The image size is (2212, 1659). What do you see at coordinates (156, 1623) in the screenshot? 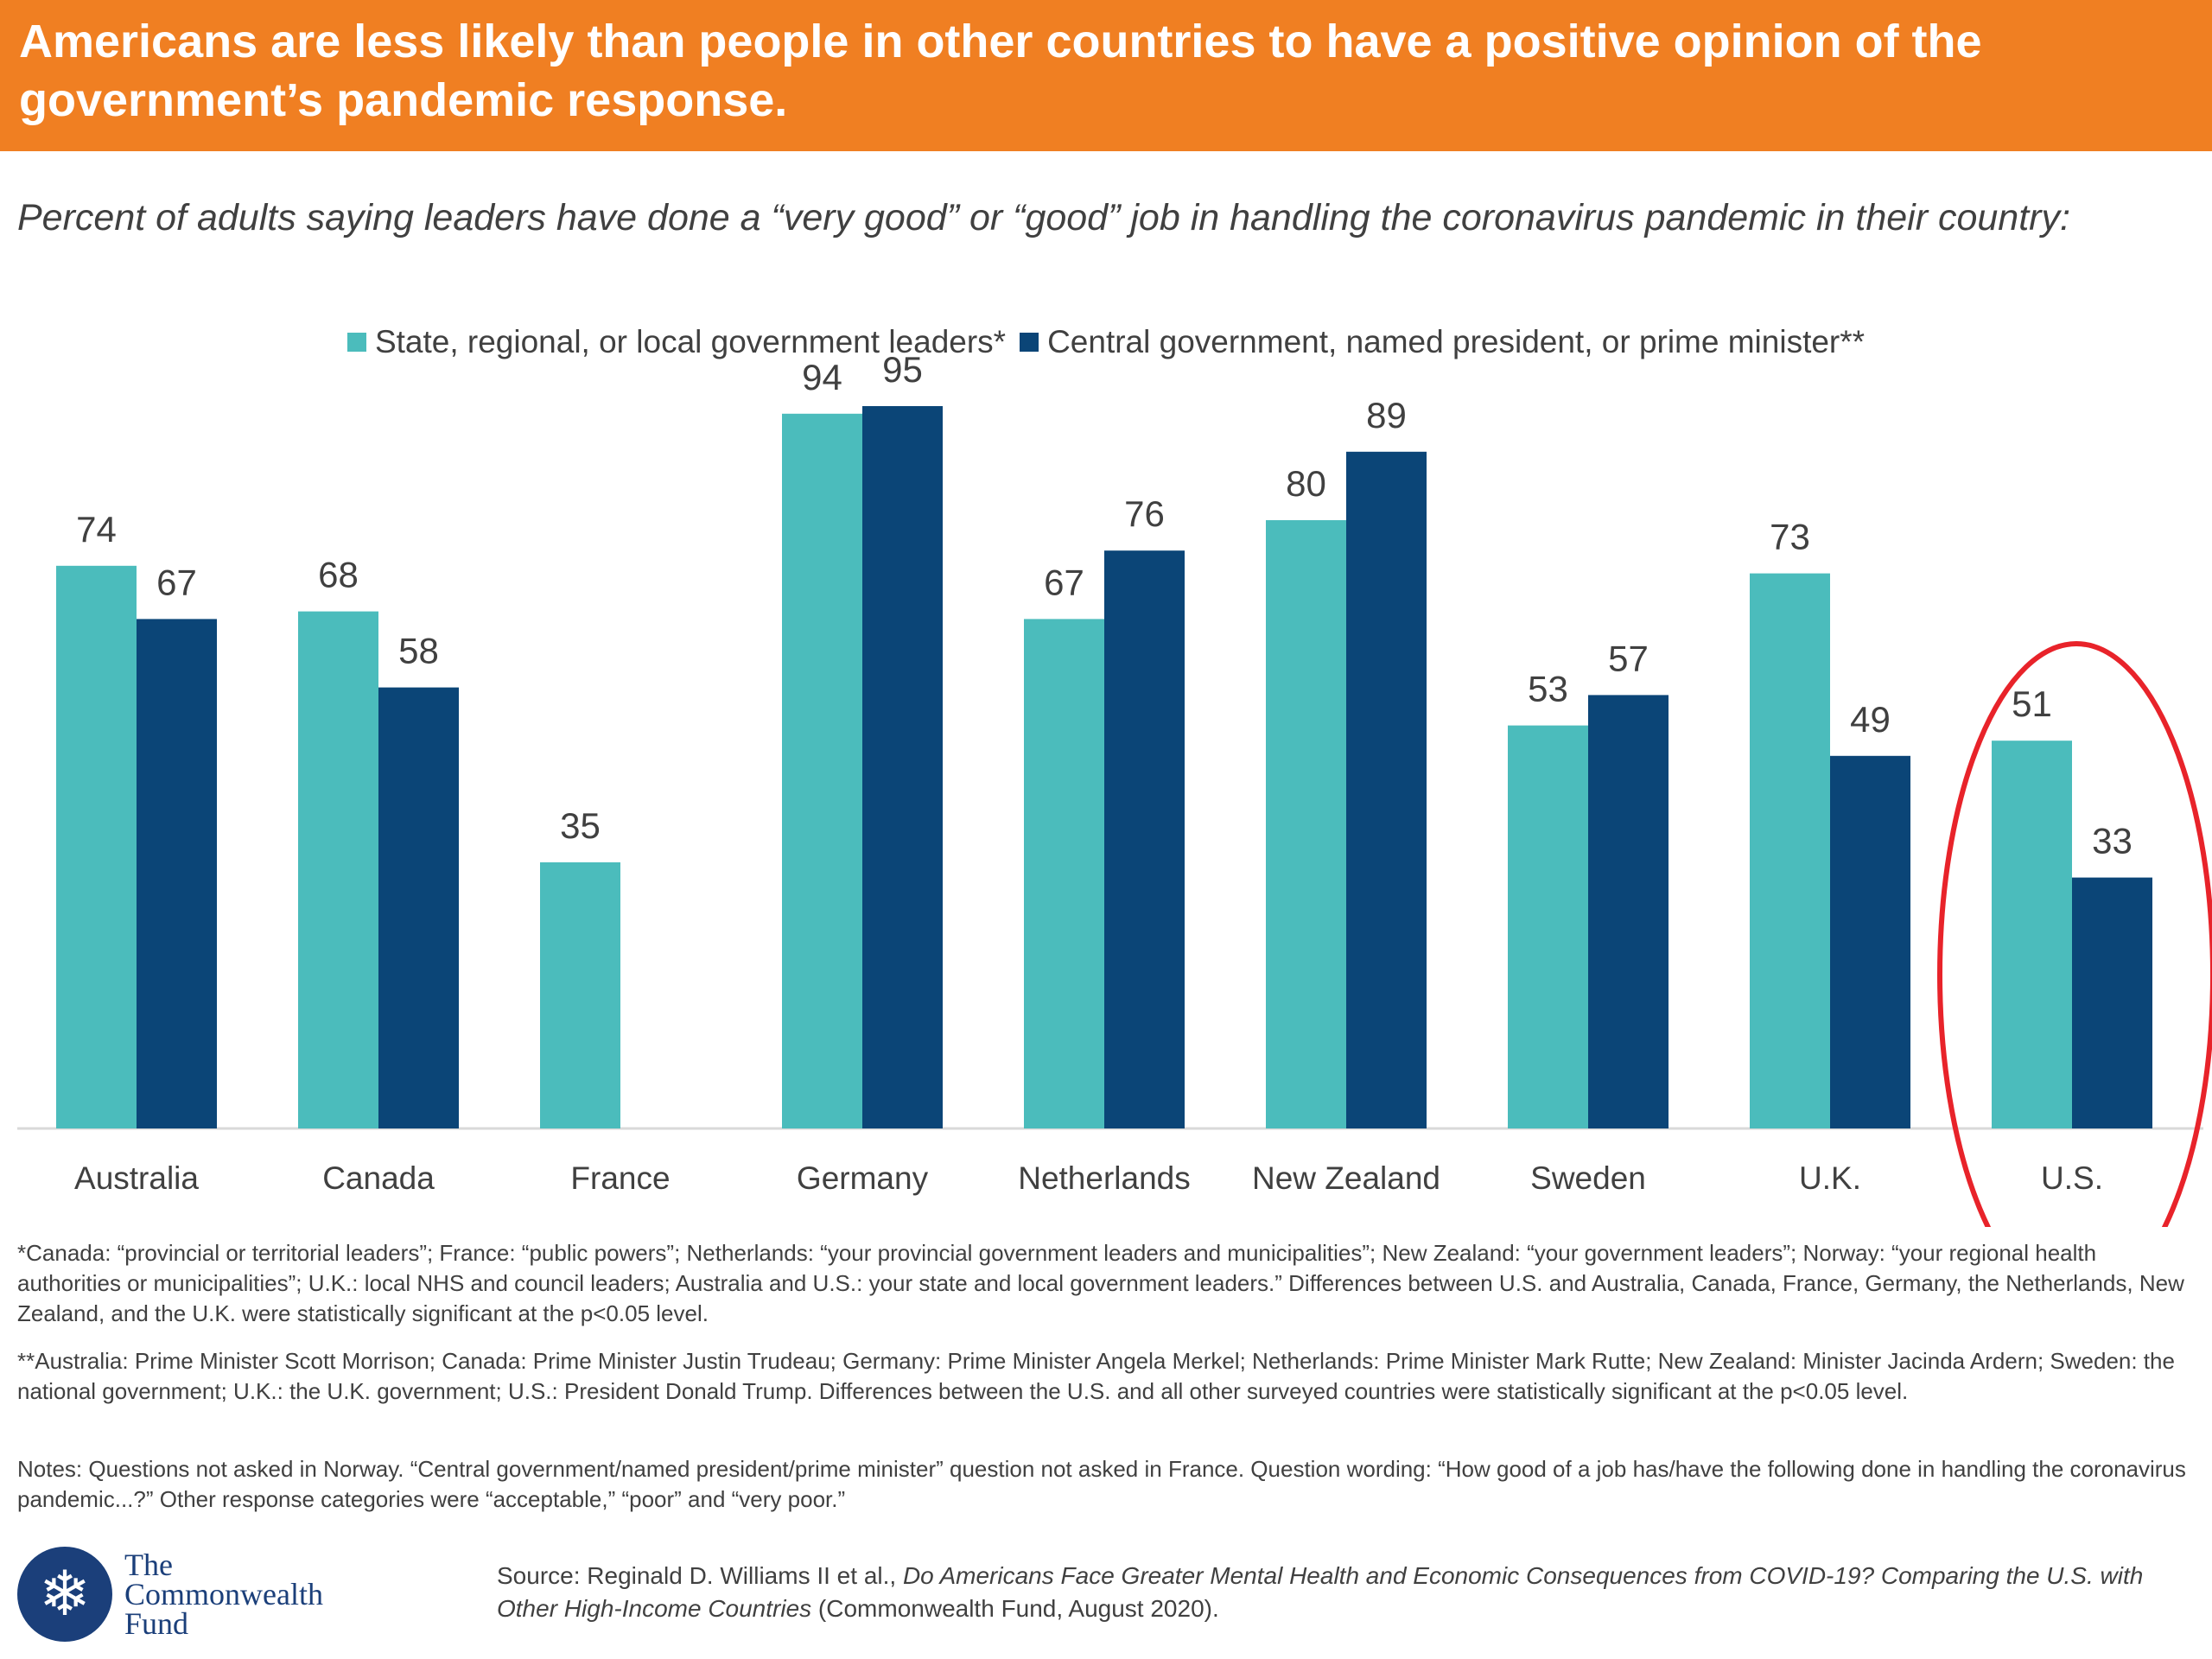
I see `logo-line-3: Fund` at bounding box center [156, 1623].